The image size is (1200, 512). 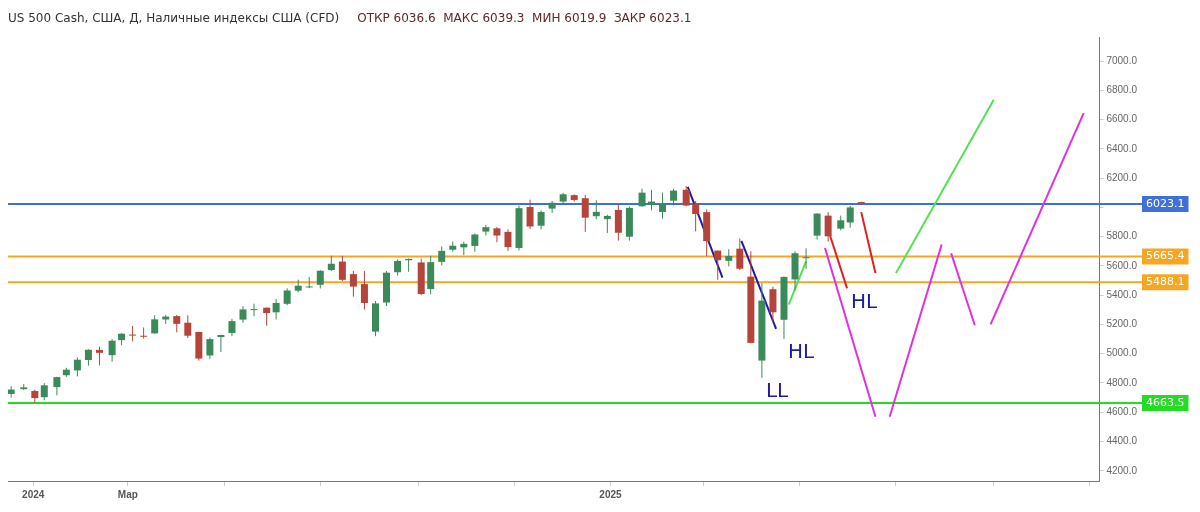 I want to click on y-tick-label: 6200.0, so click(x=1122, y=177).